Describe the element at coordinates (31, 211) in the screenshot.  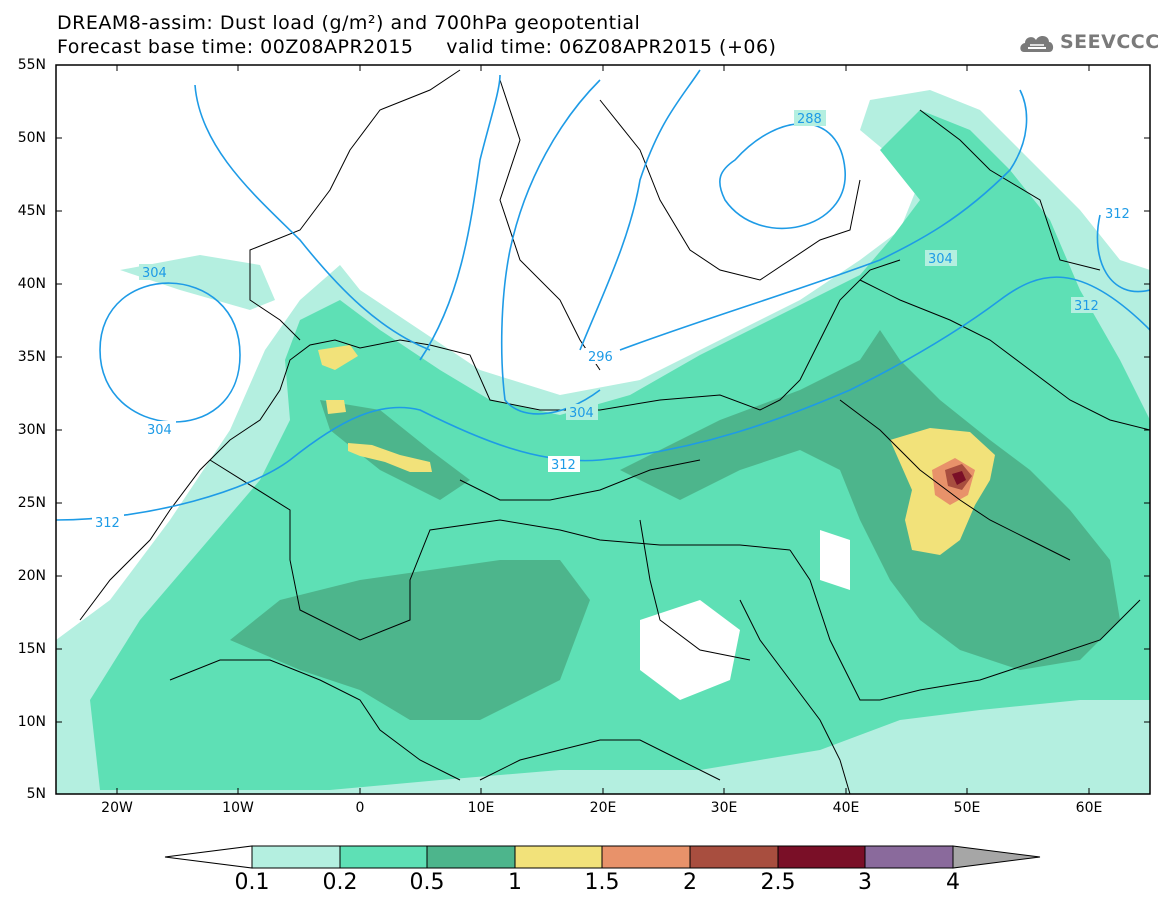
I see `lat-label-45n: 45N` at that location.